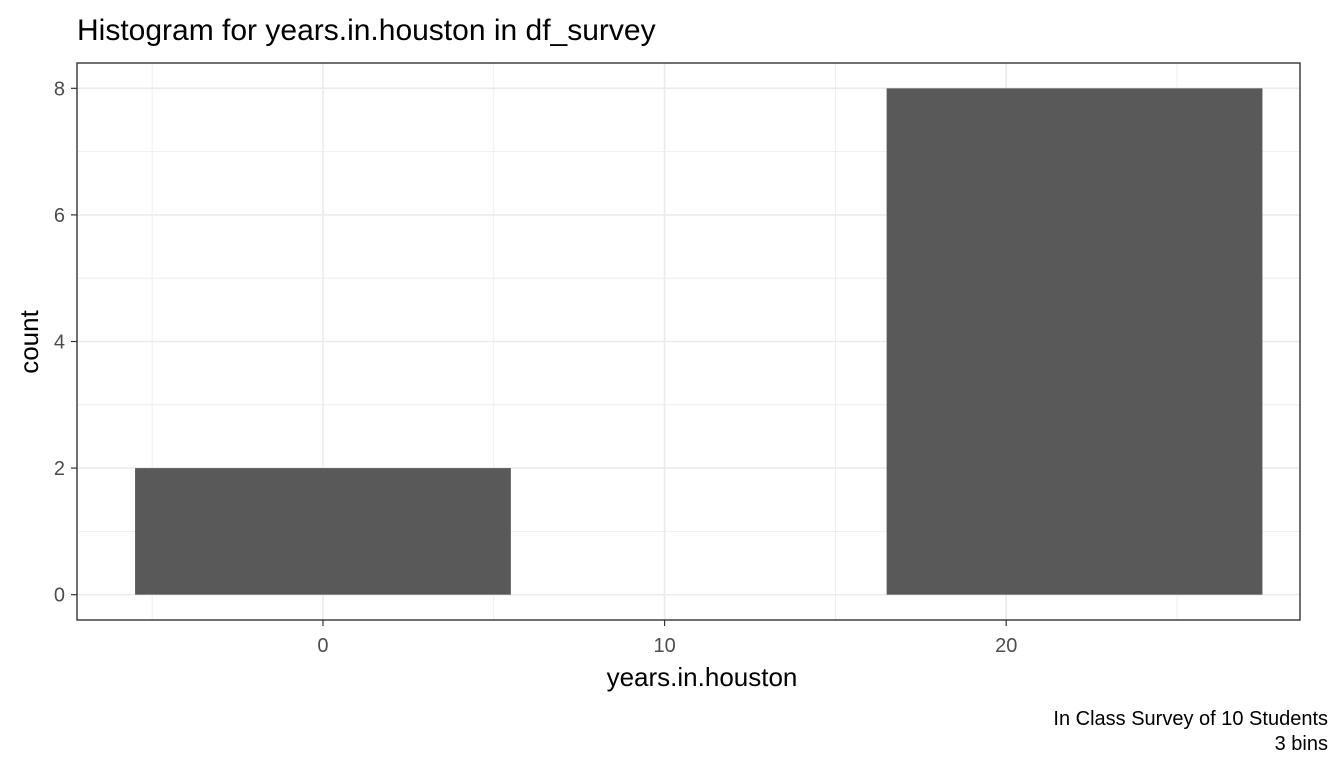 This screenshot has width=1344, height=768. Describe the element at coordinates (322, 646) in the screenshot. I see `x-tick-label: 0` at that location.